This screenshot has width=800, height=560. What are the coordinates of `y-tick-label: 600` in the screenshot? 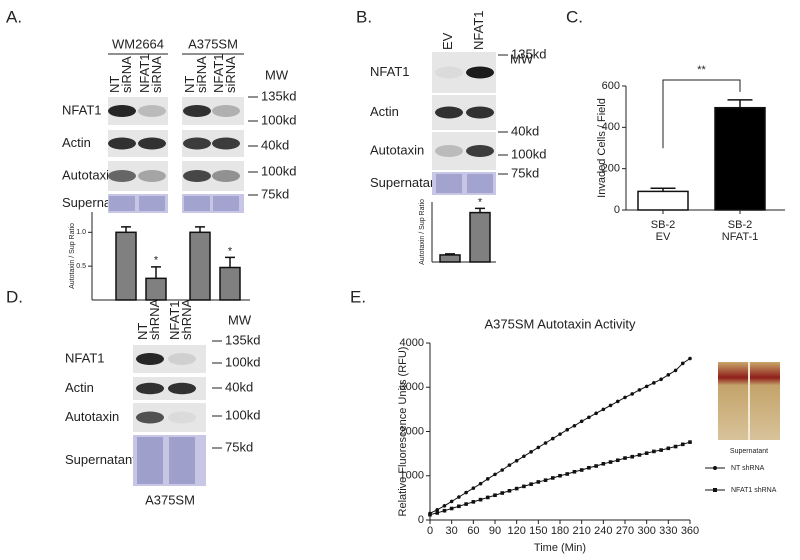 It's located at (611, 86).